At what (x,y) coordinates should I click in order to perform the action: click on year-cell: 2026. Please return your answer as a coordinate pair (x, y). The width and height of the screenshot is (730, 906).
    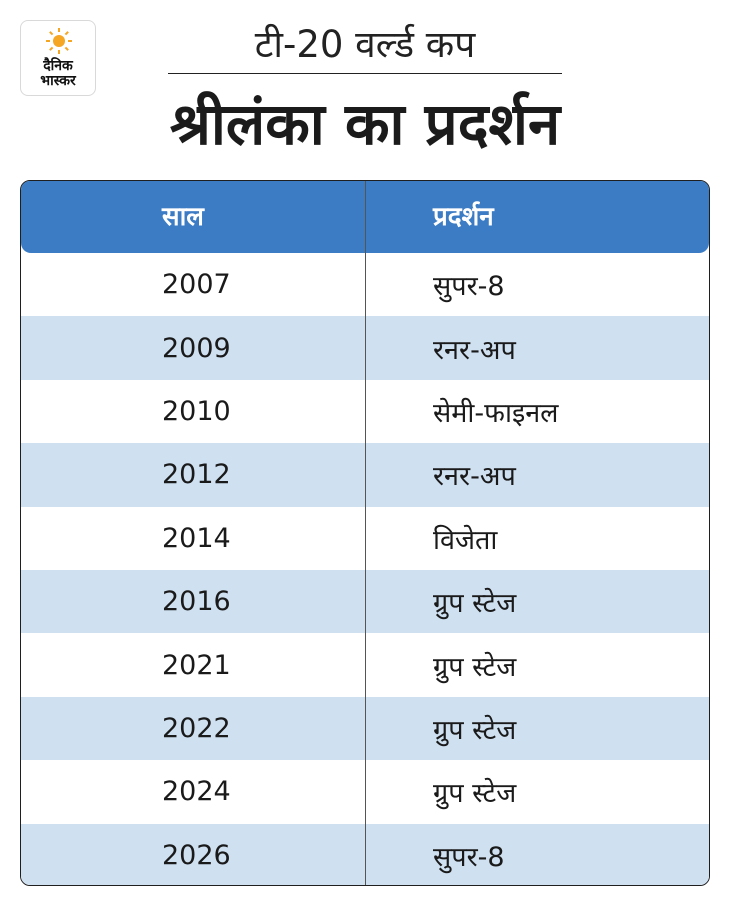
    Looking at the image, I should click on (196, 855).